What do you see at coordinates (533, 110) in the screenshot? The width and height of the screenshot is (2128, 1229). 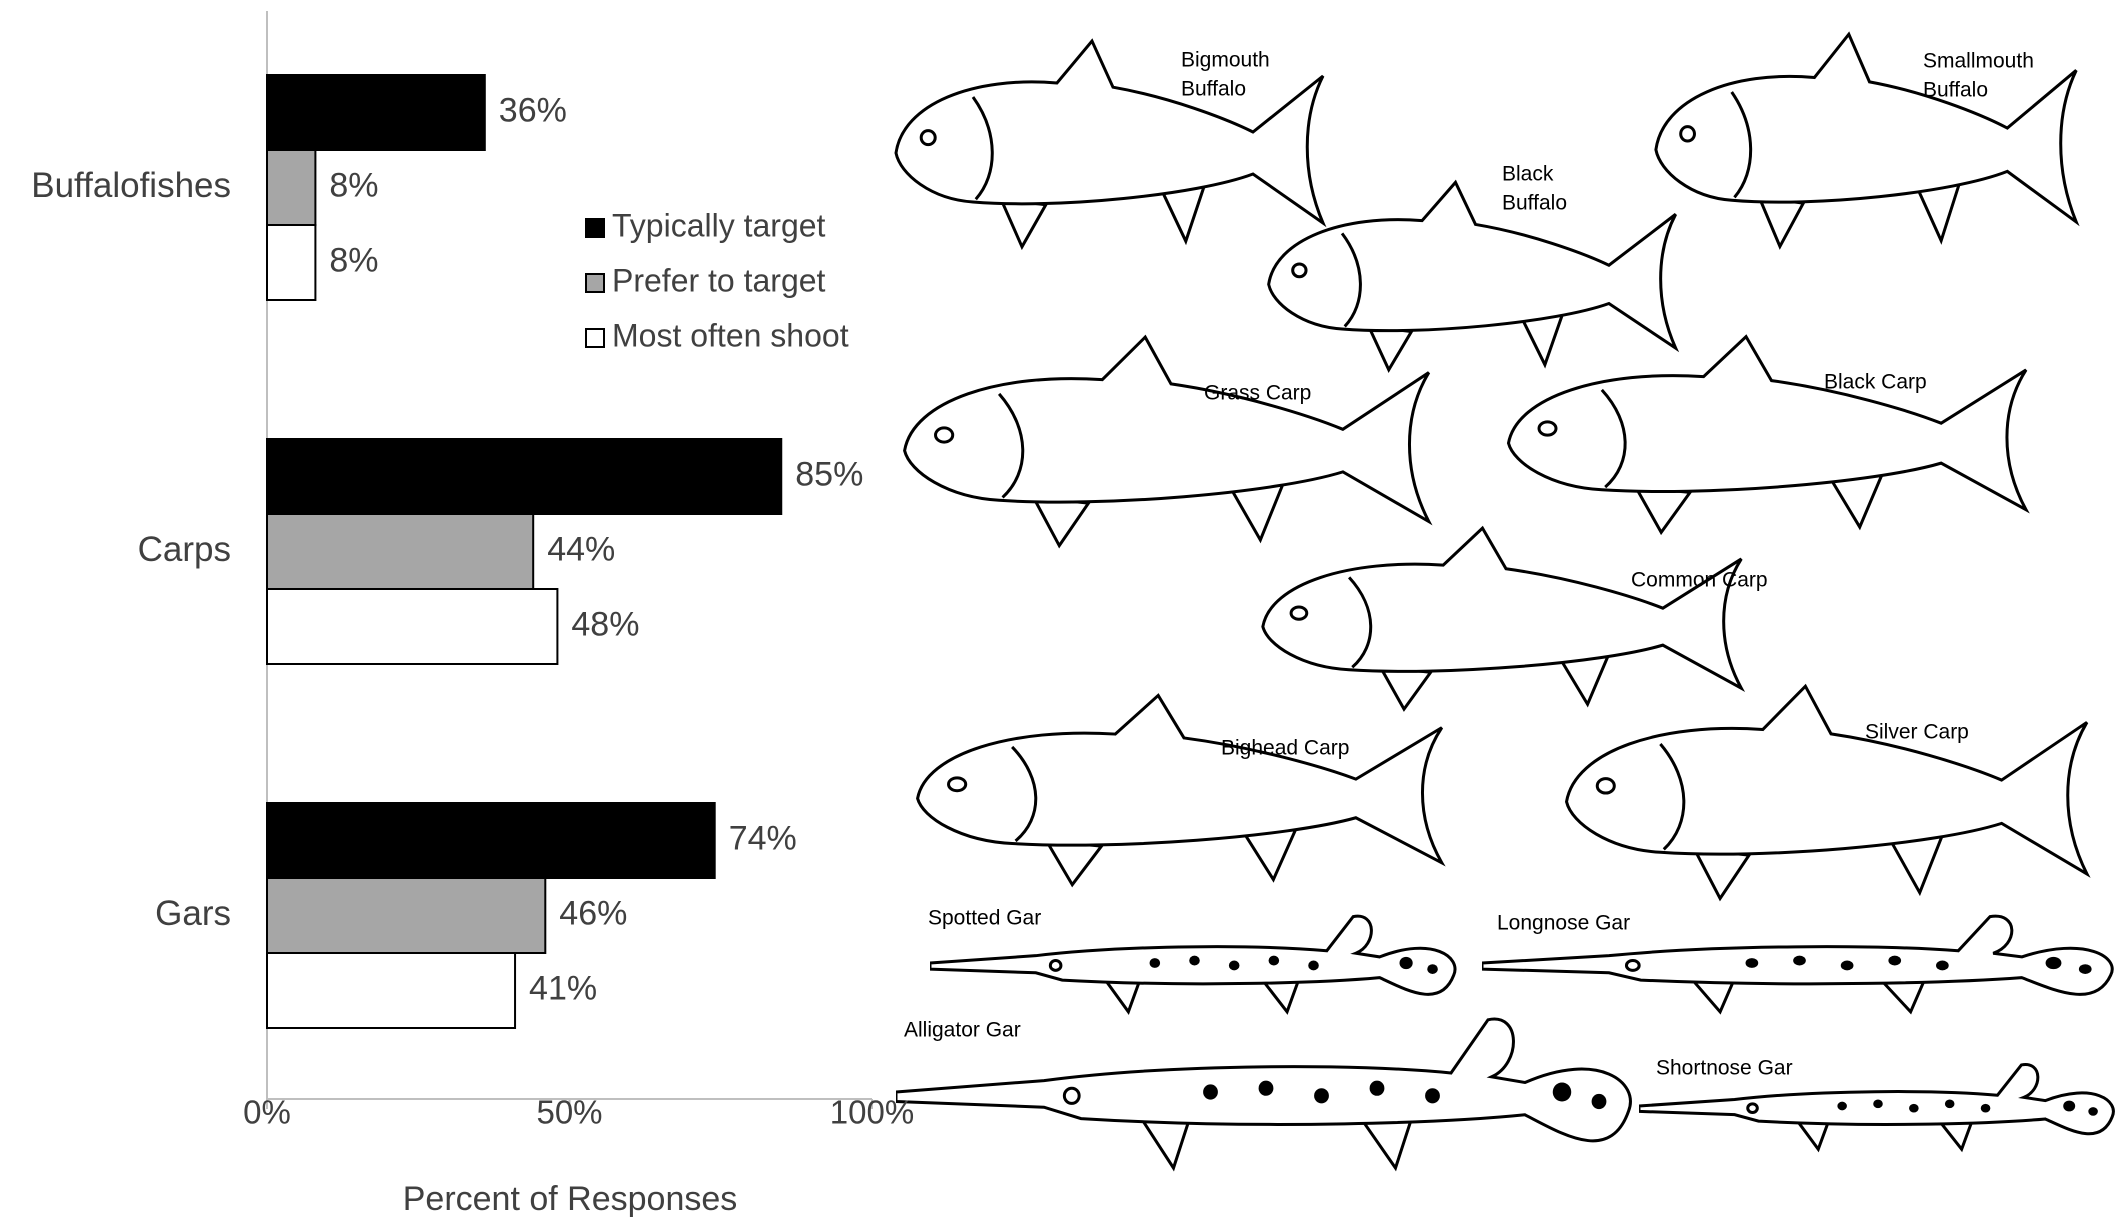 I see `value-label: 36%` at bounding box center [533, 110].